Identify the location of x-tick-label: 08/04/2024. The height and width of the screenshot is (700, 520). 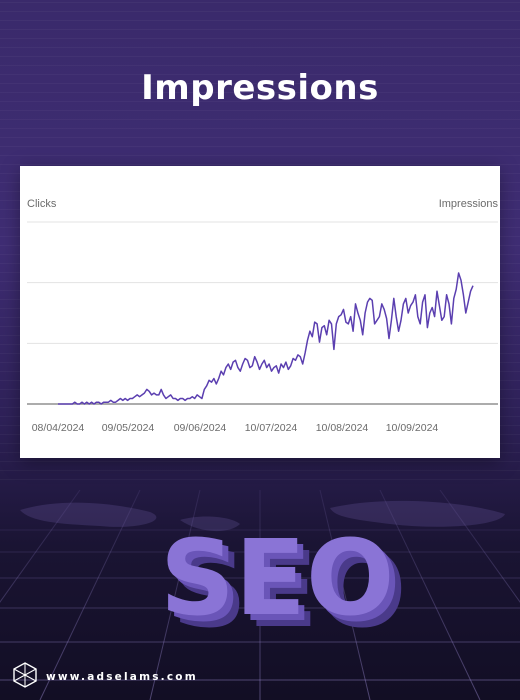
(58, 428).